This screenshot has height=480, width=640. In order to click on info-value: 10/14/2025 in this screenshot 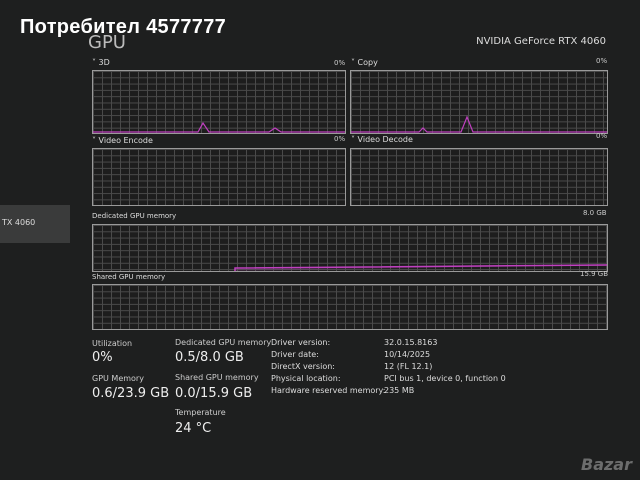, I will do `click(407, 354)`.